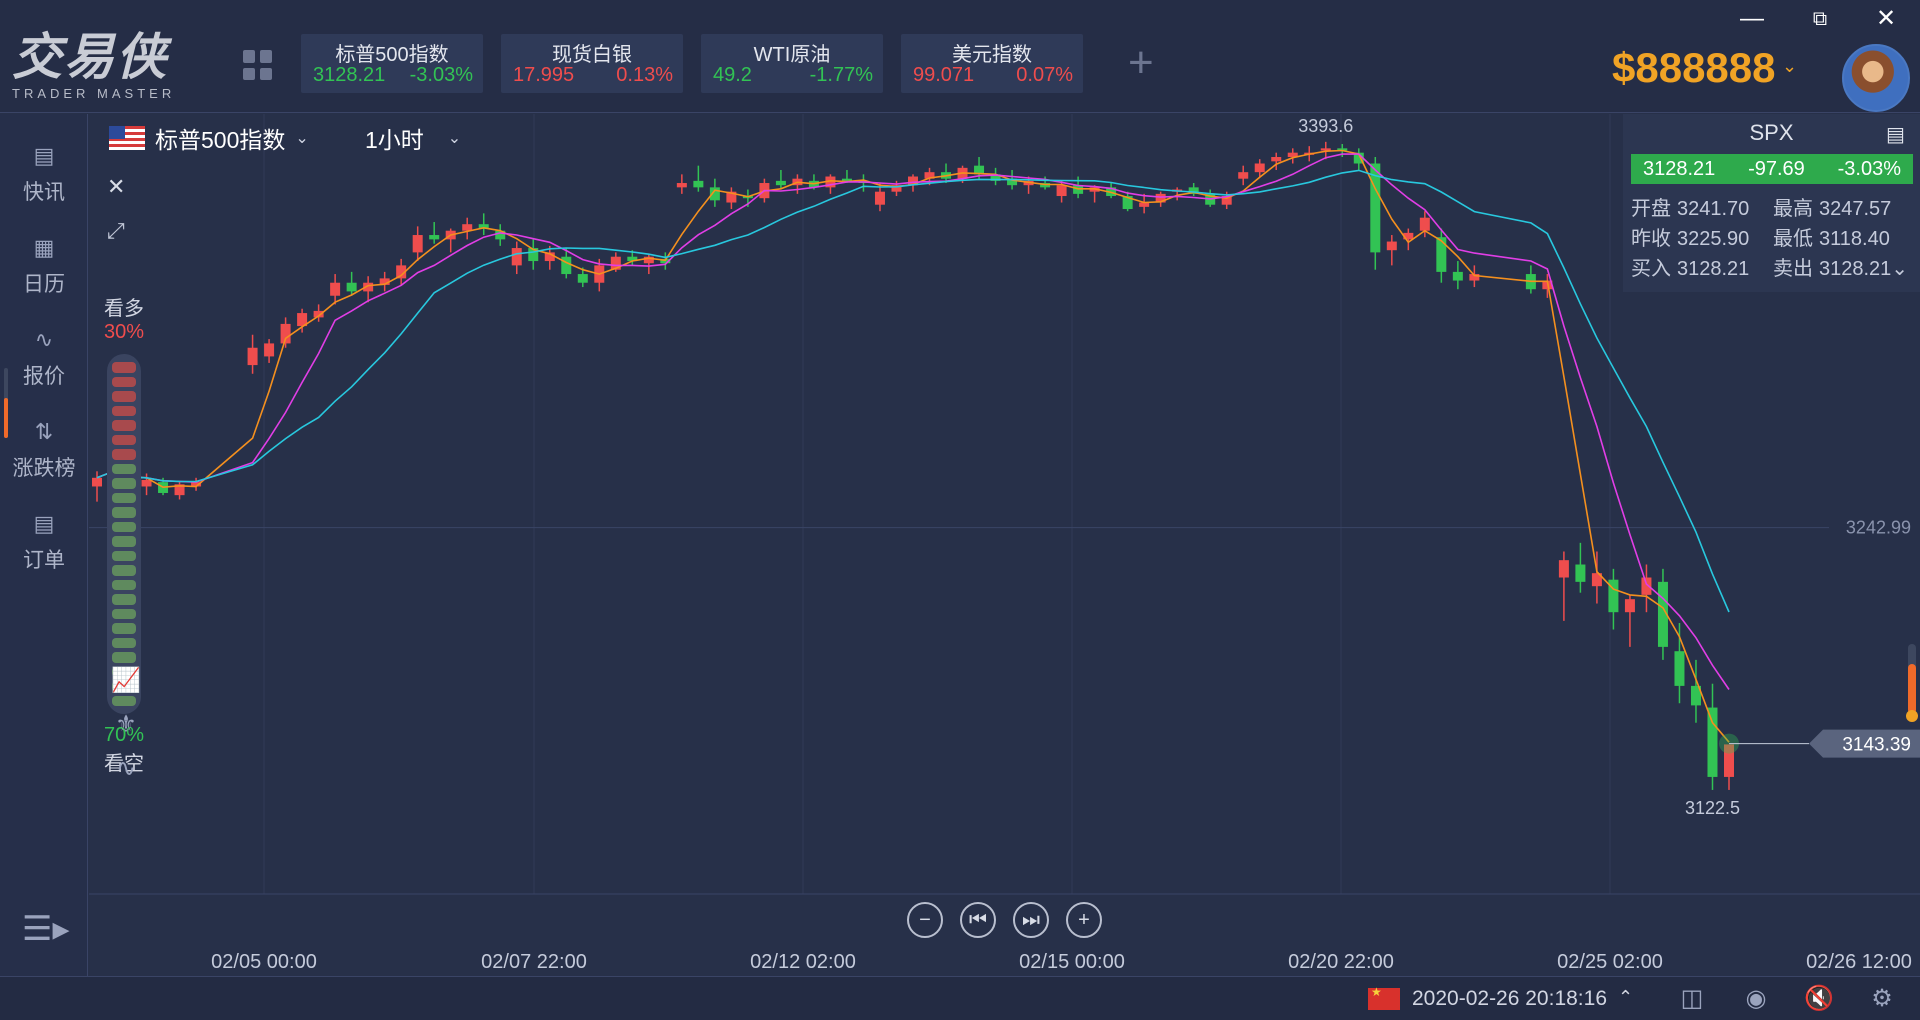 This screenshot has height=1020, width=1920. Describe the element at coordinates (1855, 209) in the screenshot. I see `high-value: 3247.57` at that location.